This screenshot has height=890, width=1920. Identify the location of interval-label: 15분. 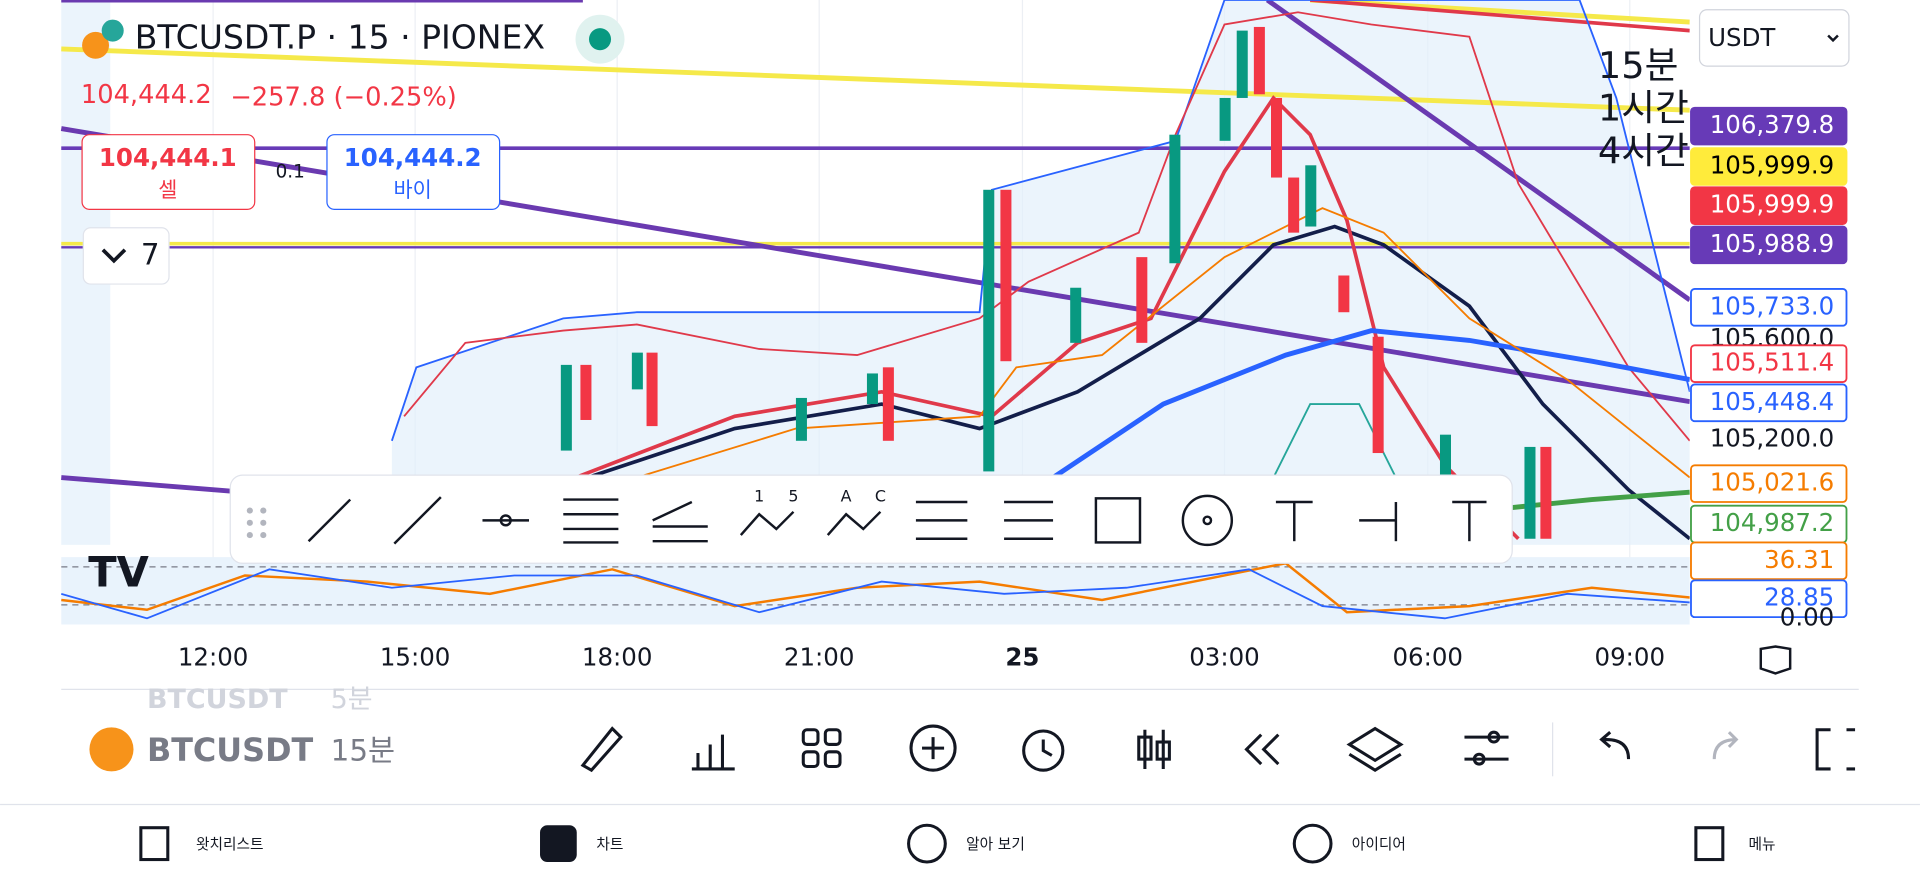
(1638, 65).